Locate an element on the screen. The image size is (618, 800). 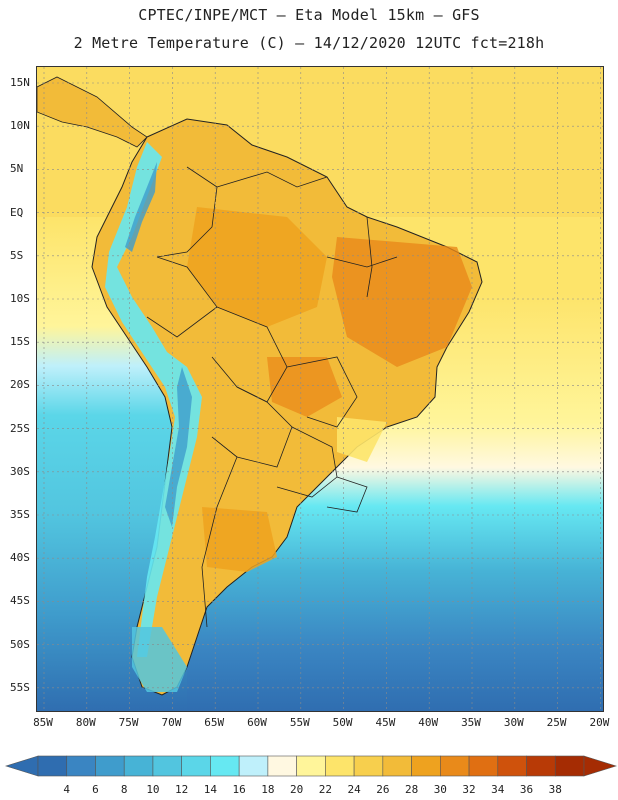
lat-label: 5N is located at coordinates (17, 169).